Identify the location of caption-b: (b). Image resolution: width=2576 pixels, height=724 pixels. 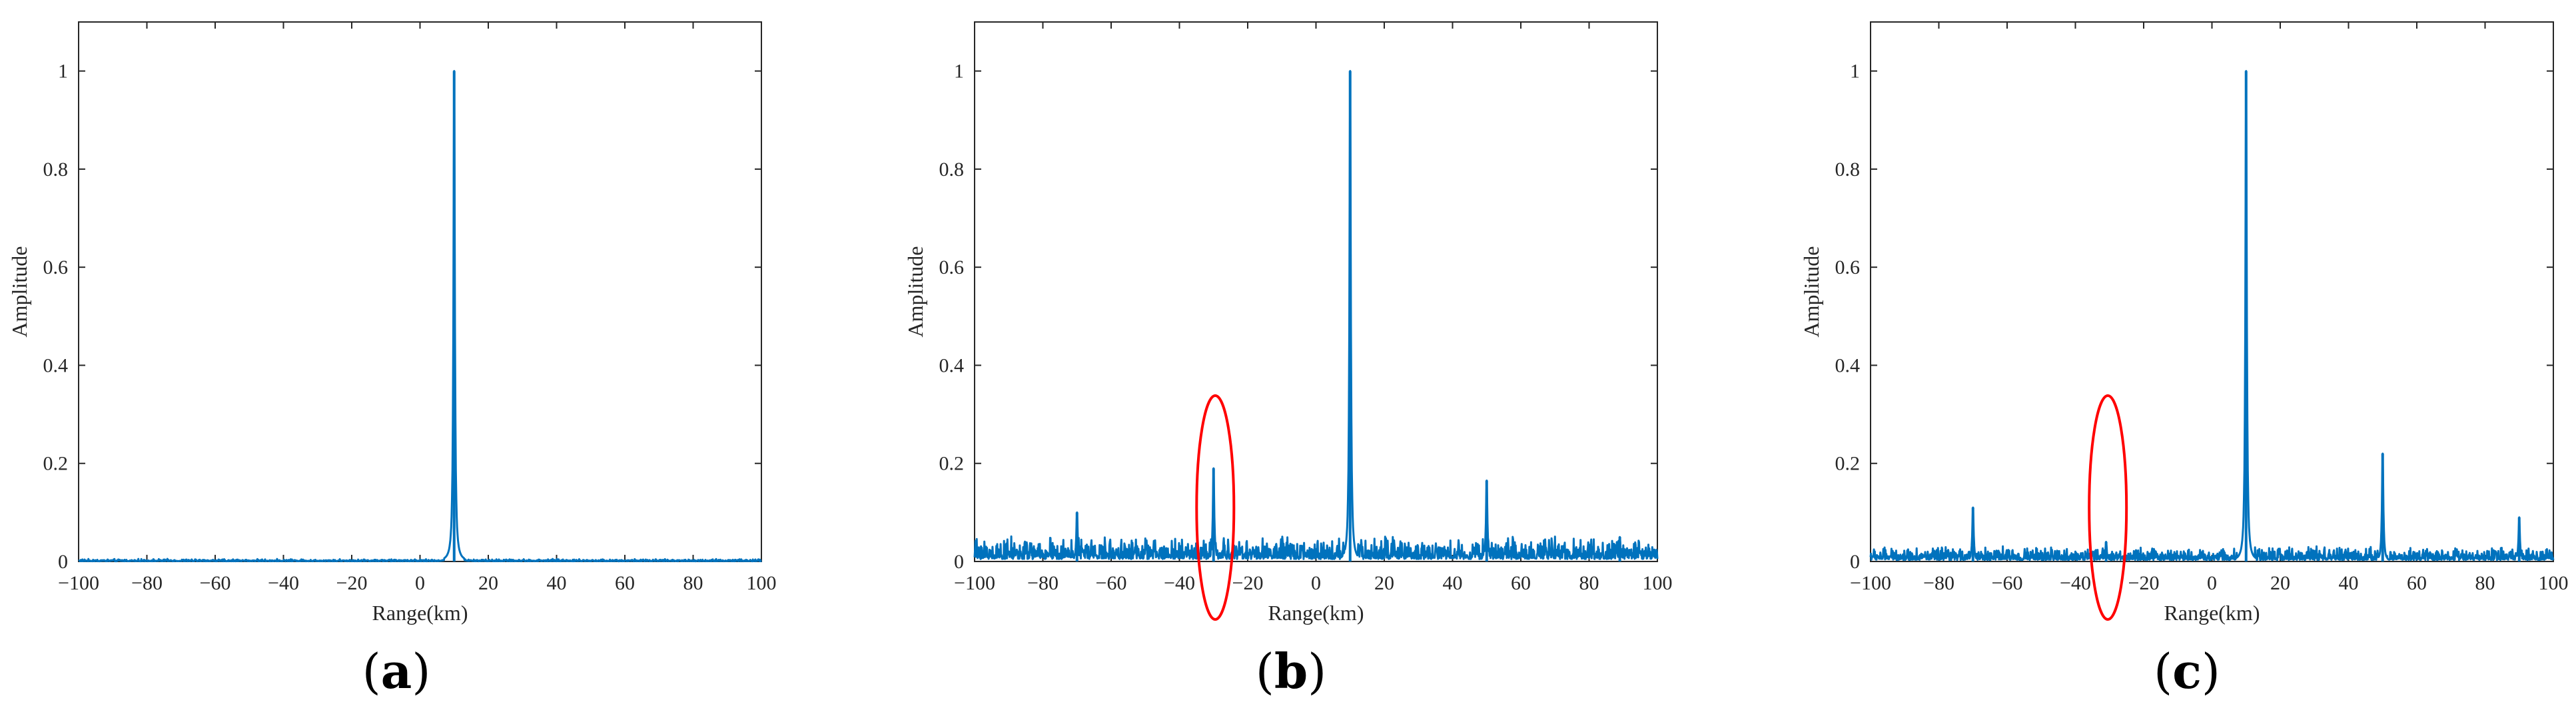
(1291, 671).